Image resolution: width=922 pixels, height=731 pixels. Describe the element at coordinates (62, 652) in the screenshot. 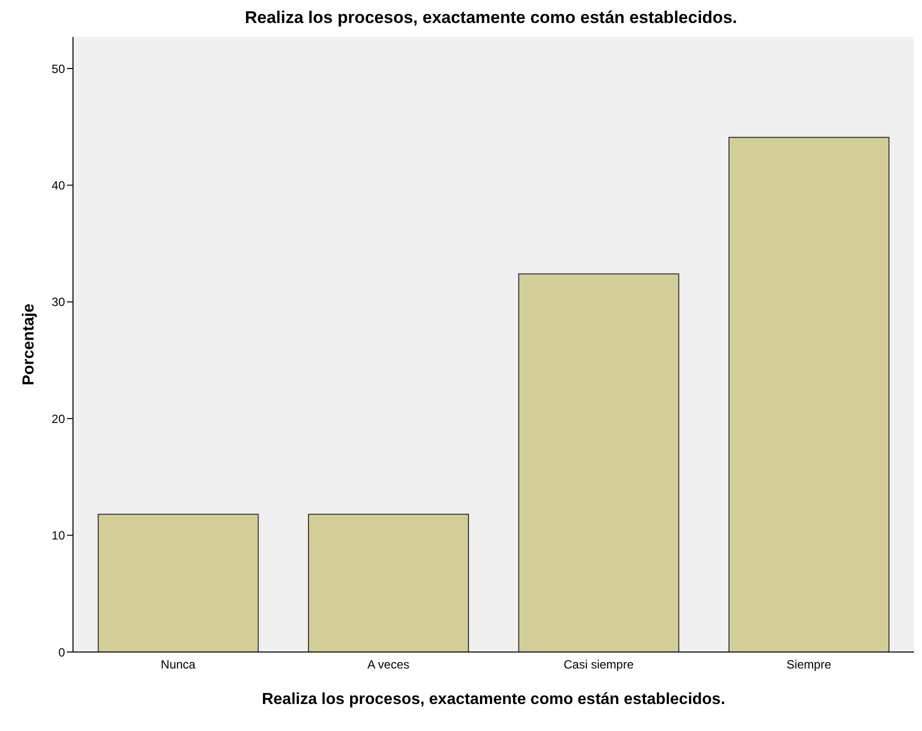

I see `y-tick-label: 0` at that location.